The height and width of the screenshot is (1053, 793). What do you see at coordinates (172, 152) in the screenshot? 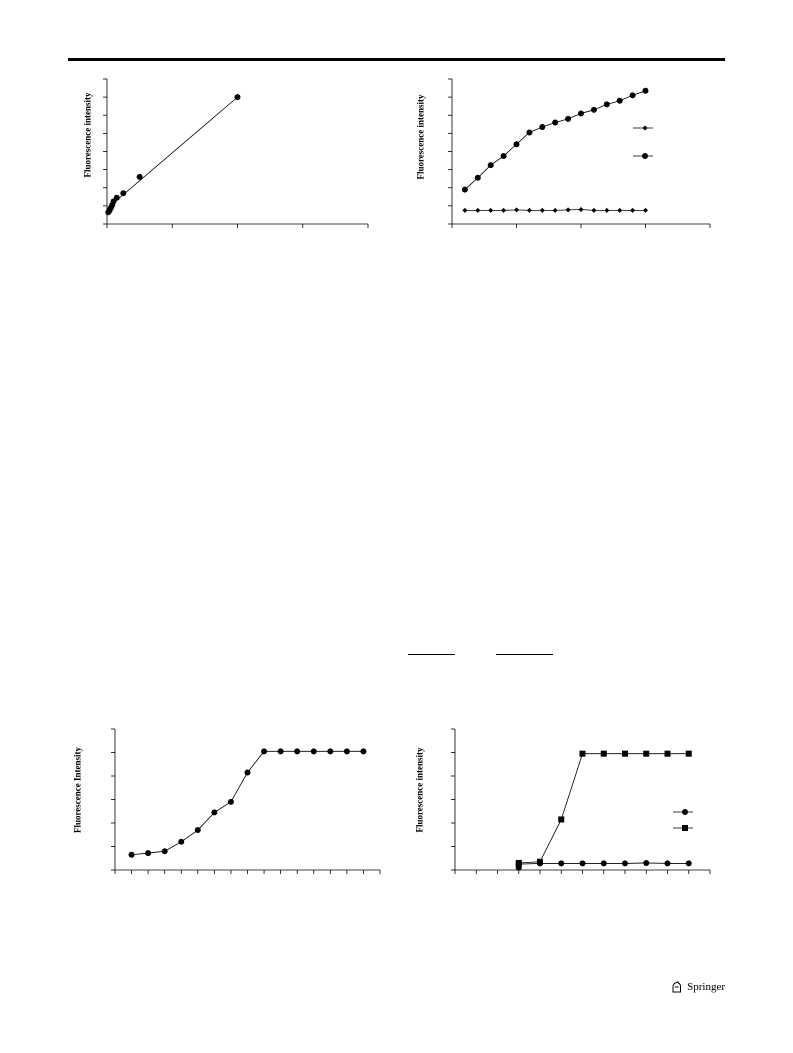
I see `fit-line` at bounding box center [172, 152].